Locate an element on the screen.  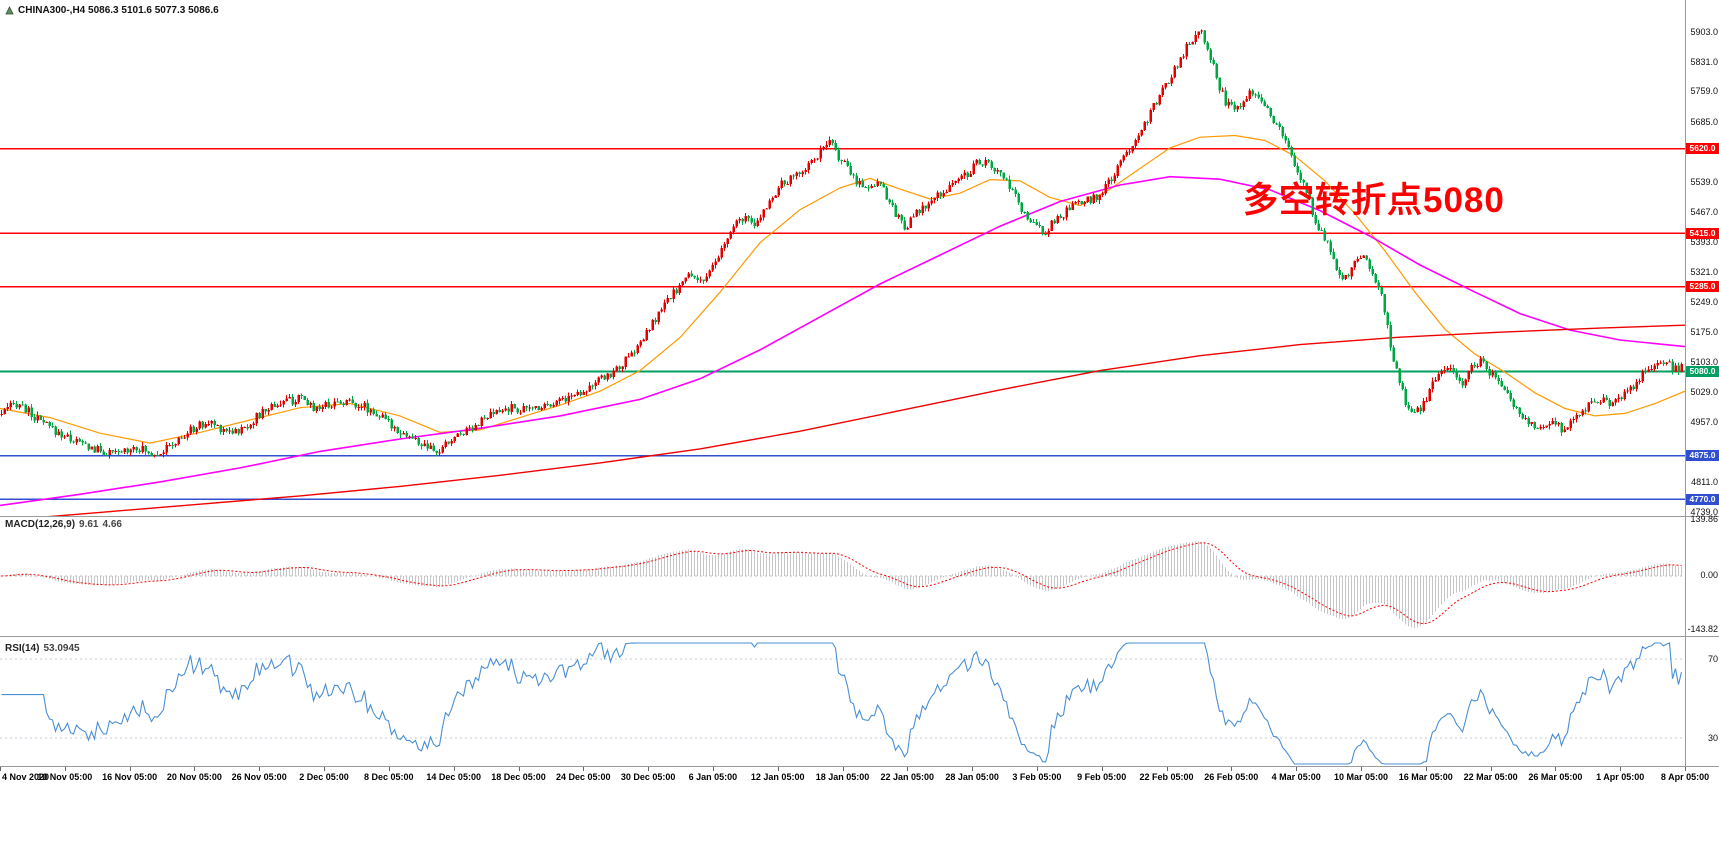
time-label: 18 Jan 05:00 is located at coordinates (842, 777).